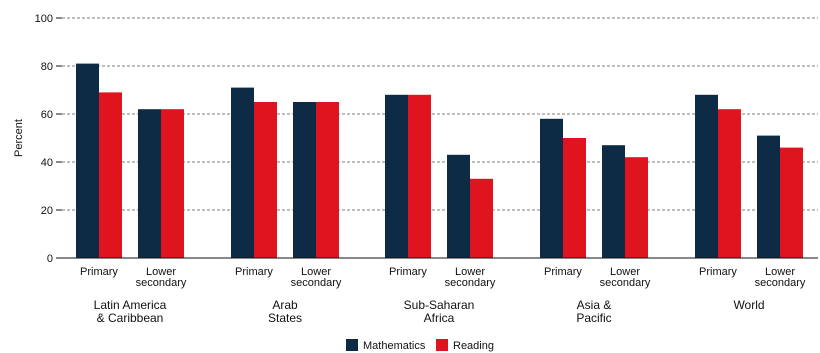 The width and height of the screenshot is (820, 353). I want to click on group-label: States, so click(285, 318).